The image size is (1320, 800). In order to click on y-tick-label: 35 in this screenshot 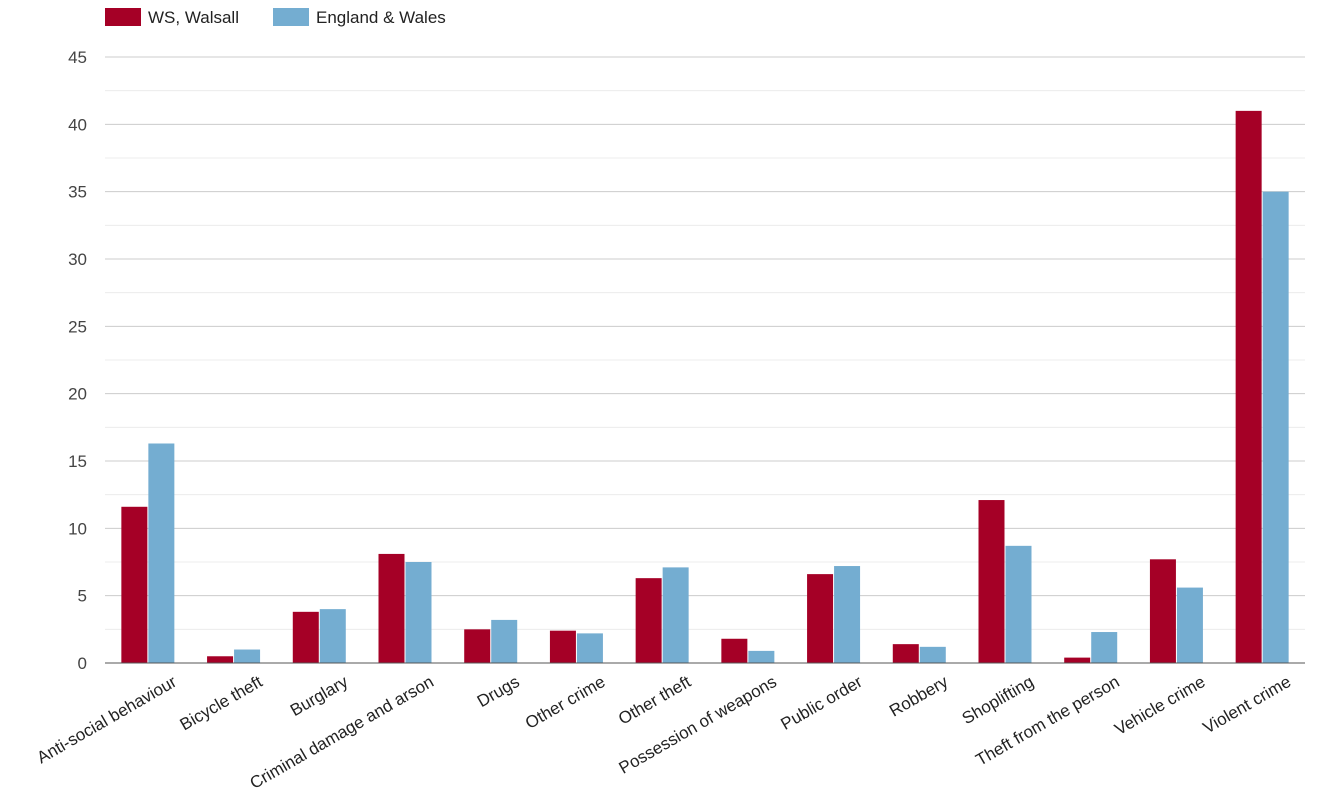, I will do `click(77, 192)`.